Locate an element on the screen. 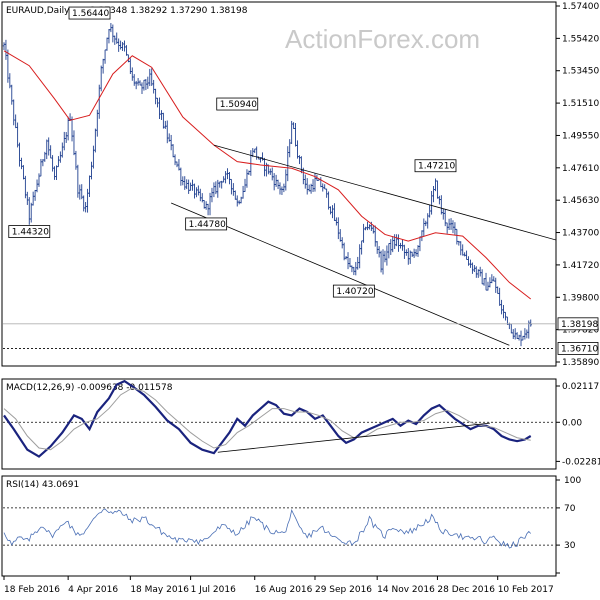 The height and width of the screenshot is (600, 600). price-tick-label: 1.39800 is located at coordinates (580, 298).